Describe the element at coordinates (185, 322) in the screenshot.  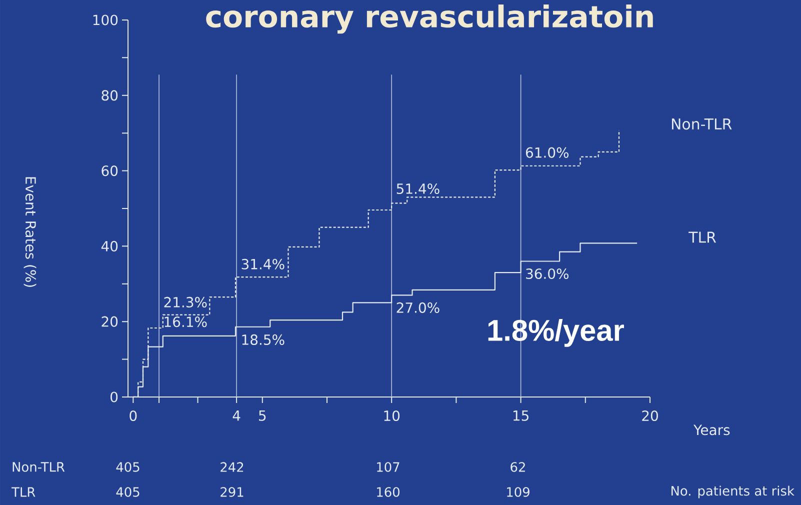
I see `annotation: 16.1%` at that location.